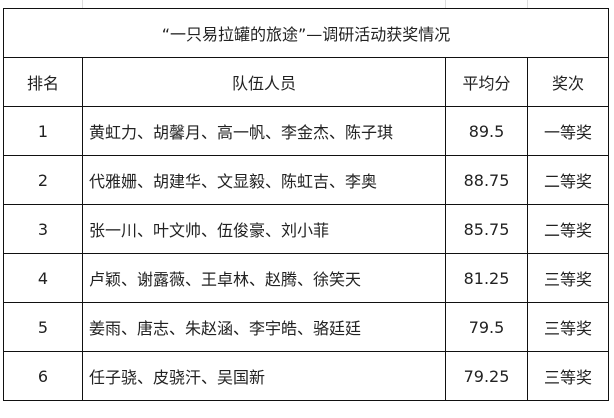  I want to click on header-award: 奖次, so click(568, 82).